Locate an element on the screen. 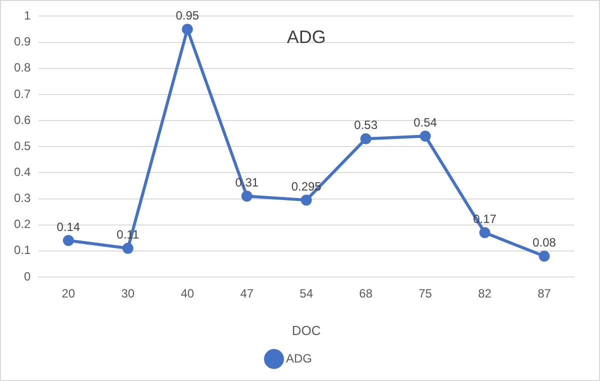 Image resolution: width=600 pixels, height=381 pixels. x-tick-label: 82 is located at coordinates (485, 293).